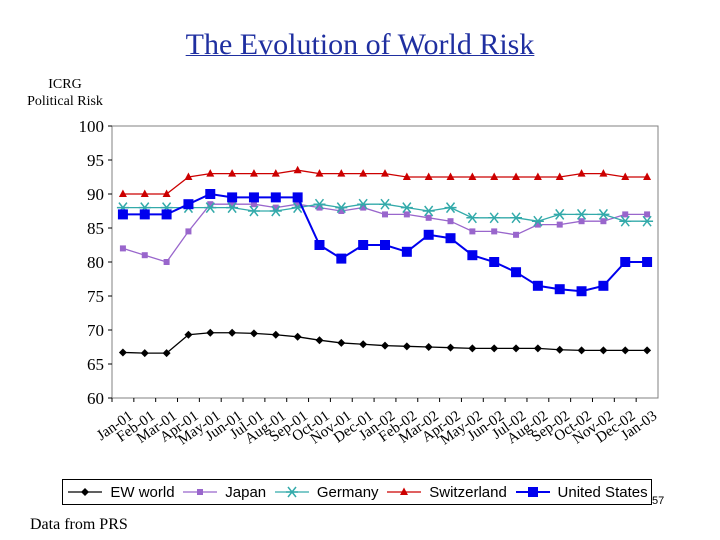 The width and height of the screenshot is (720, 540). Describe the element at coordinates (65, 101) in the screenshot. I see `y-axis-label-line-2: Political Risk` at that location.